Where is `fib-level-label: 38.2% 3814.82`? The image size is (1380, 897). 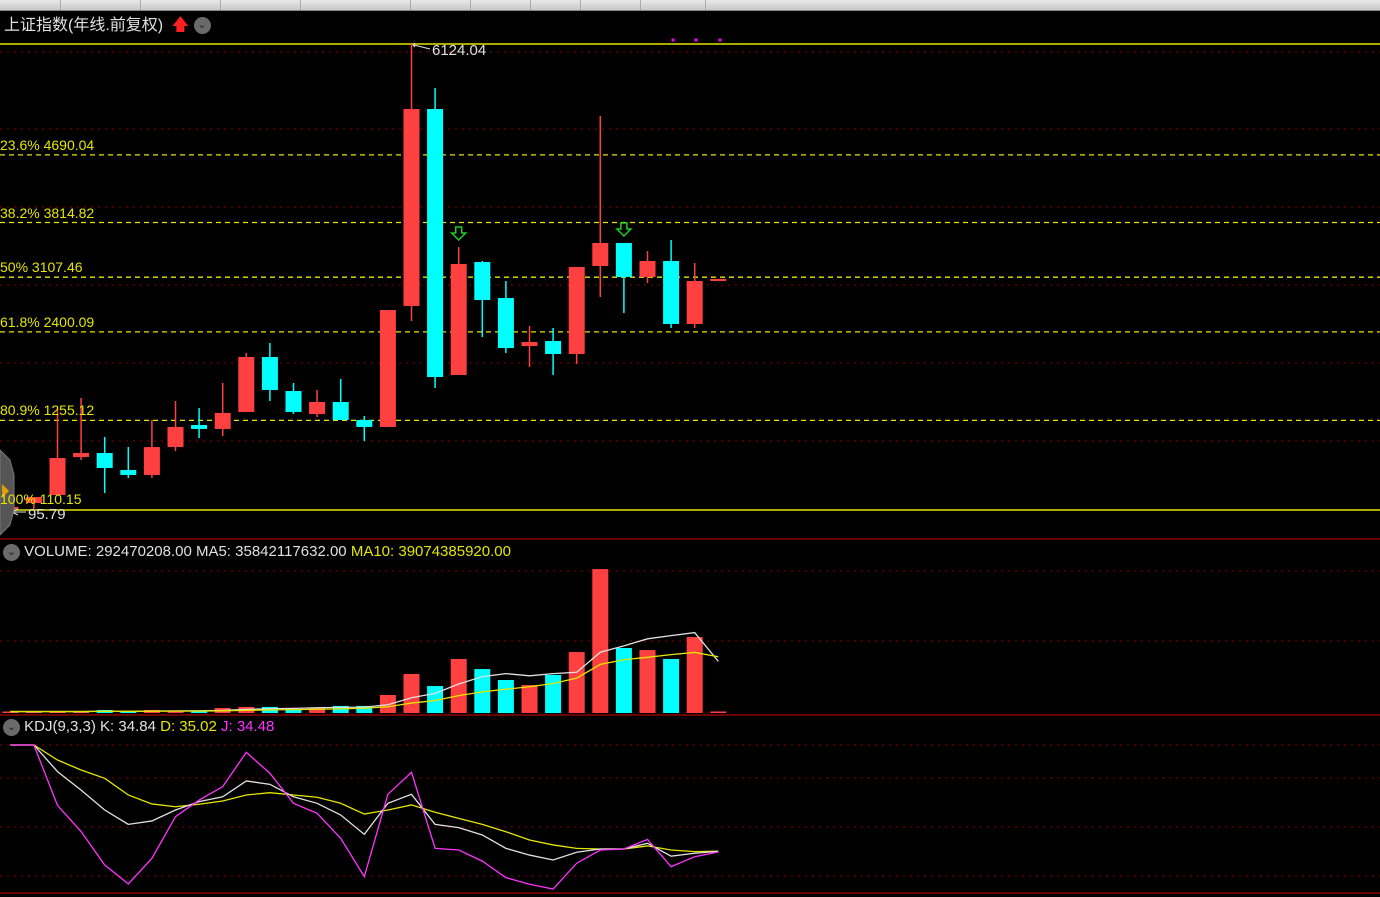
fib-level-label: 38.2% 3814.82 is located at coordinates (47, 212).